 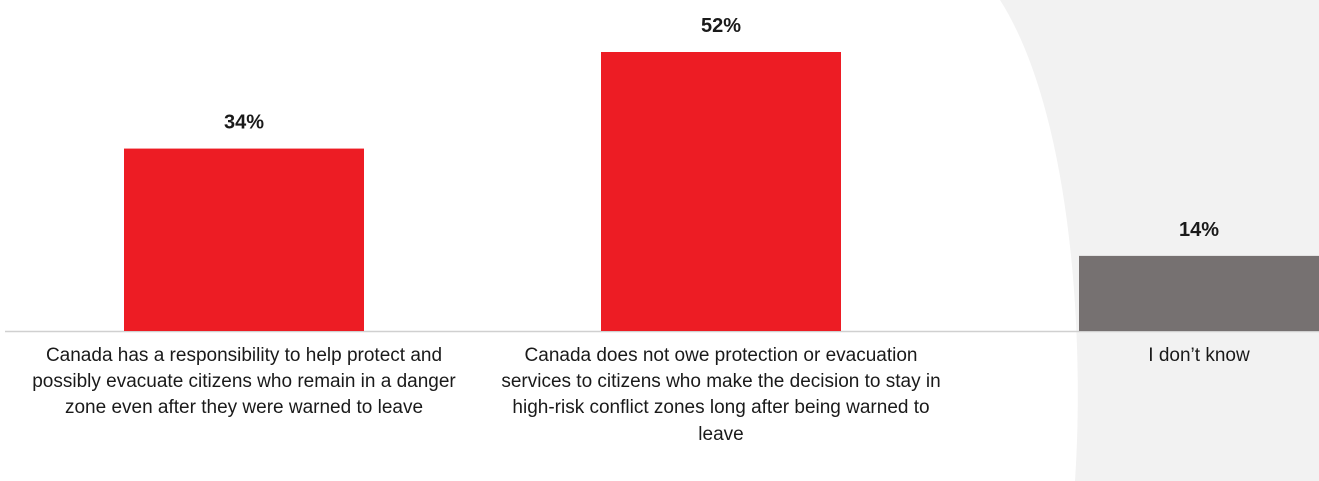 I want to click on value-label-3: 14%, so click(x=1199, y=230).